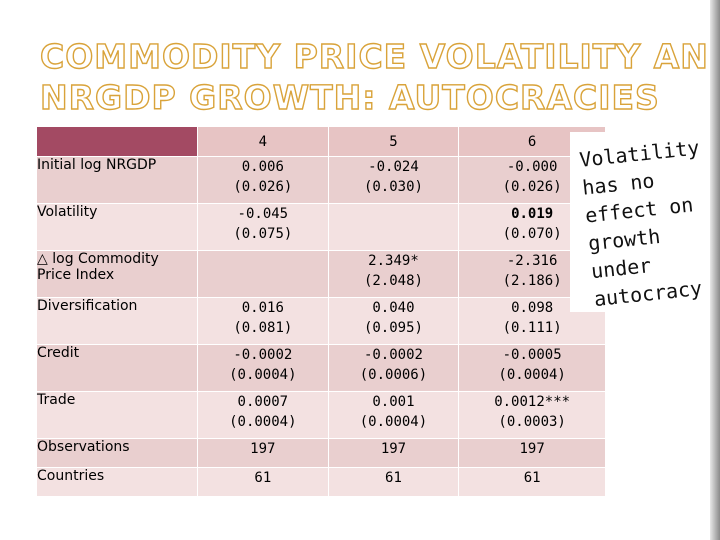 This screenshot has width=720, height=540. What do you see at coordinates (263, 227) in the screenshot?
I see `table-cell: -0.045 (0.075)` at bounding box center [263, 227].